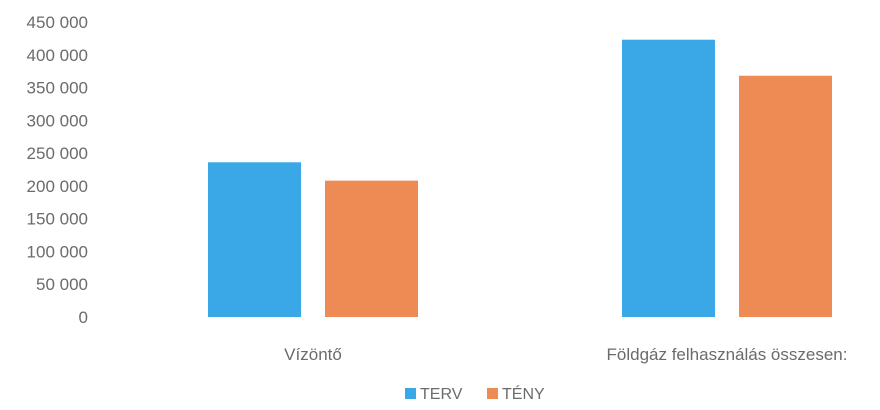  Describe the element at coordinates (523, 393) in the screenshot. I see `legend-label: TÉNY` at that location.